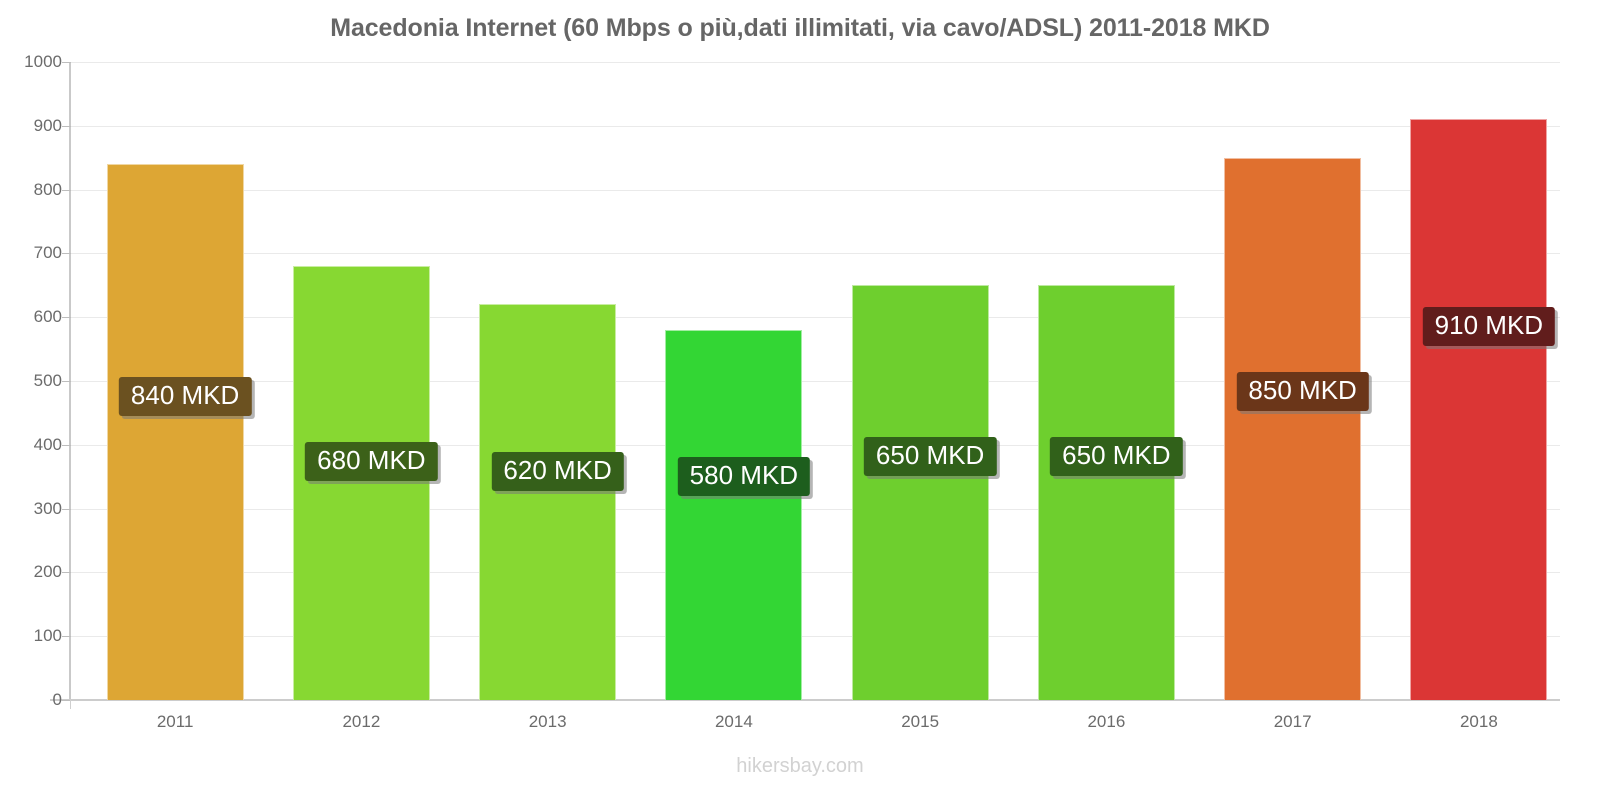 This screenshot has height=800, width=1600. Describe the element at coordinates (1302, 392) in the screenshot. I see `bar-value-label: 850 MKD` at that location.